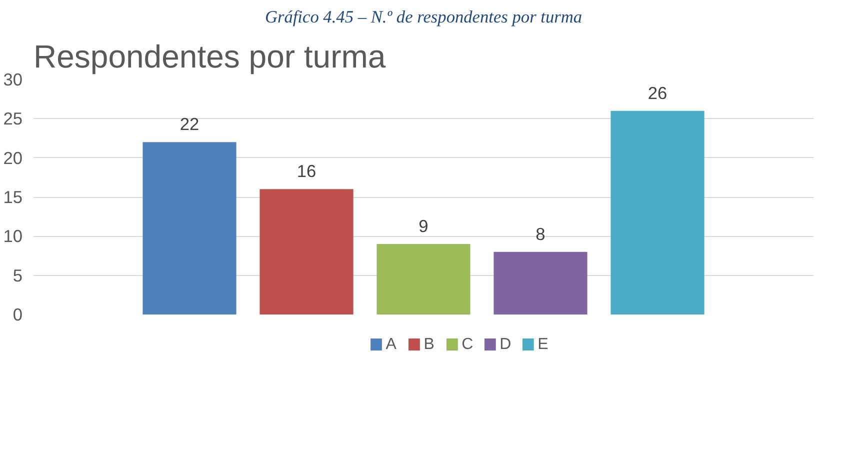 This screenshot has width=862, height=470. I want to click on chart-title: Respondentes por turma, so click(210, 56).